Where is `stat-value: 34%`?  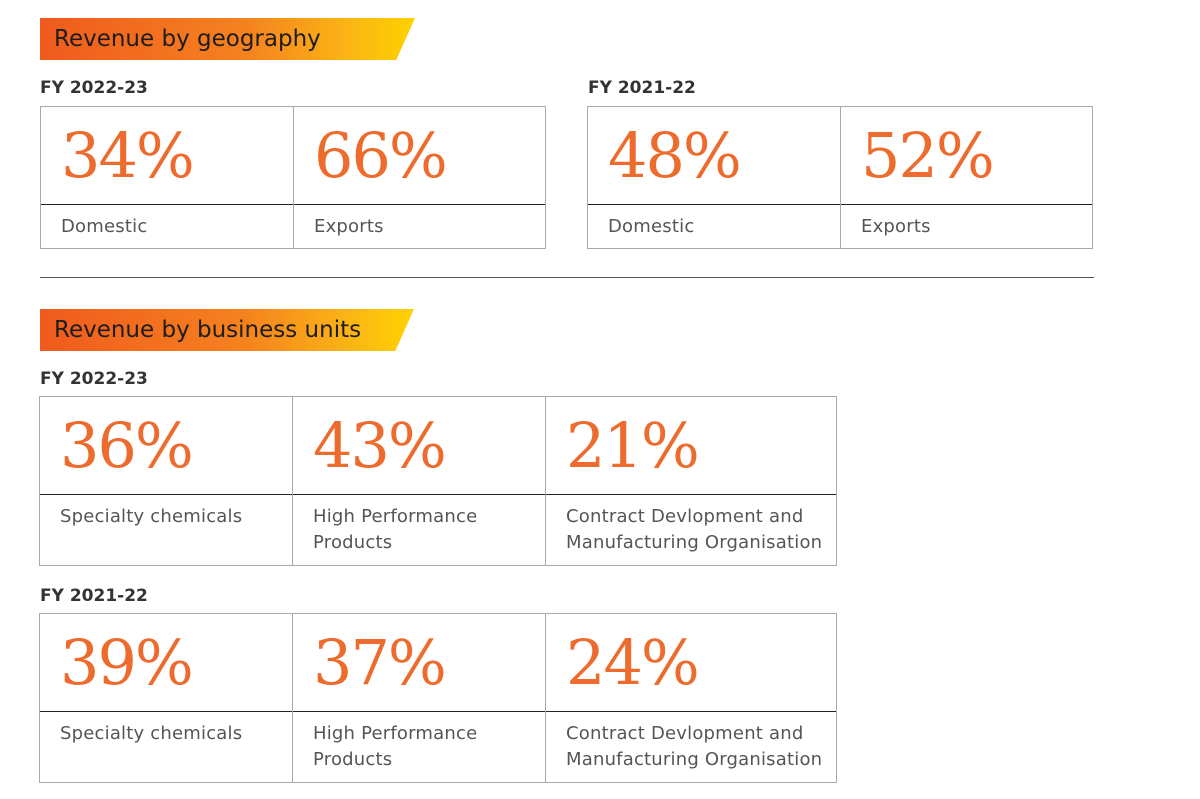
stat-value: 34% is located at coordinates (167, 156).